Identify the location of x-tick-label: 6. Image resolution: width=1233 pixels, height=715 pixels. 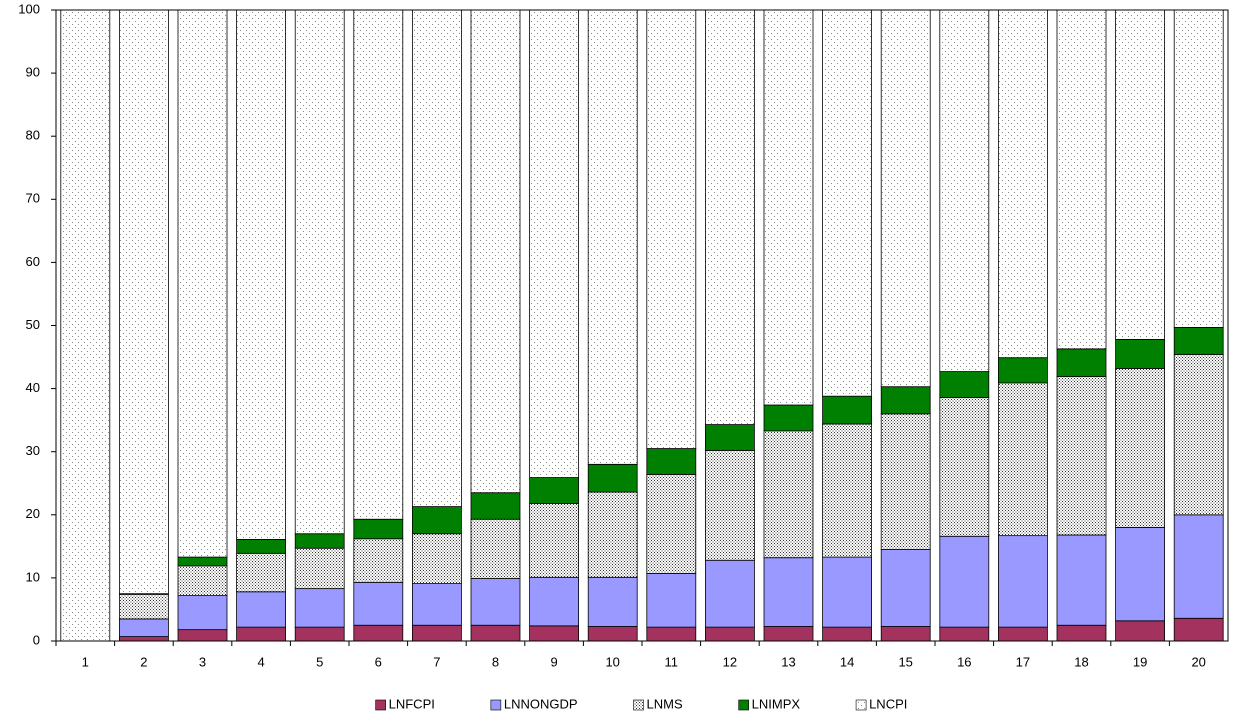
(378, 661).